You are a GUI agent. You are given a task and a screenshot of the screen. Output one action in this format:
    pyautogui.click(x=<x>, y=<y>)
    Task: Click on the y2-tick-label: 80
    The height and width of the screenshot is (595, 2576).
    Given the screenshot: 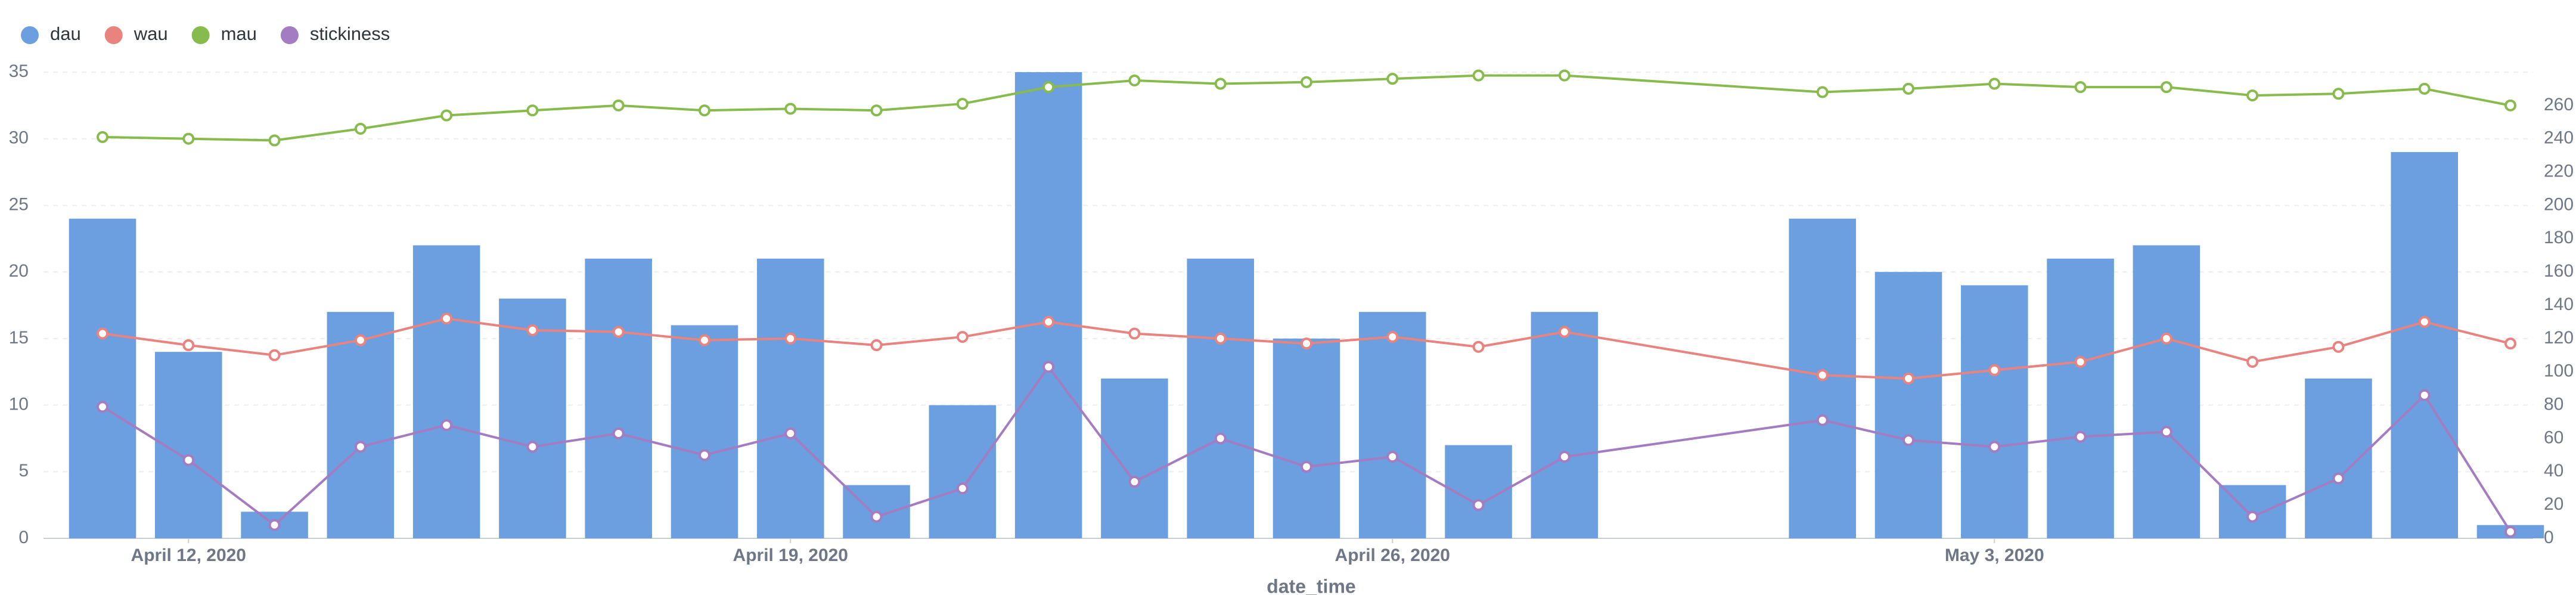 What is the action you would take?
    pyautogui.click(x=2554, y=404)
    